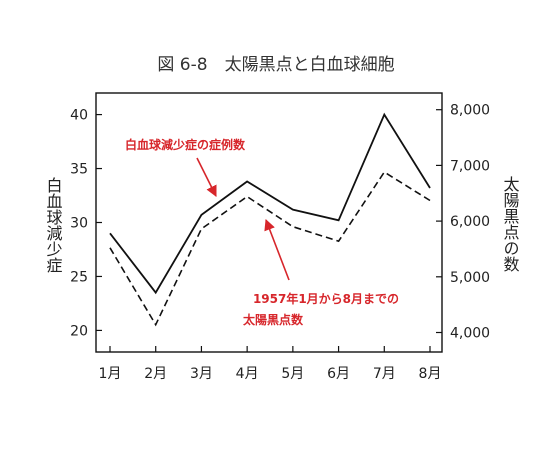 The width and height of the screenshot is (550, 458). What do you see at coordinates (270, 364) in the screenshot?
I see `x-axis-ticks: 1月 2月 3月 4月 5月 6月 7月 8月` at bounding box center [270, 364].